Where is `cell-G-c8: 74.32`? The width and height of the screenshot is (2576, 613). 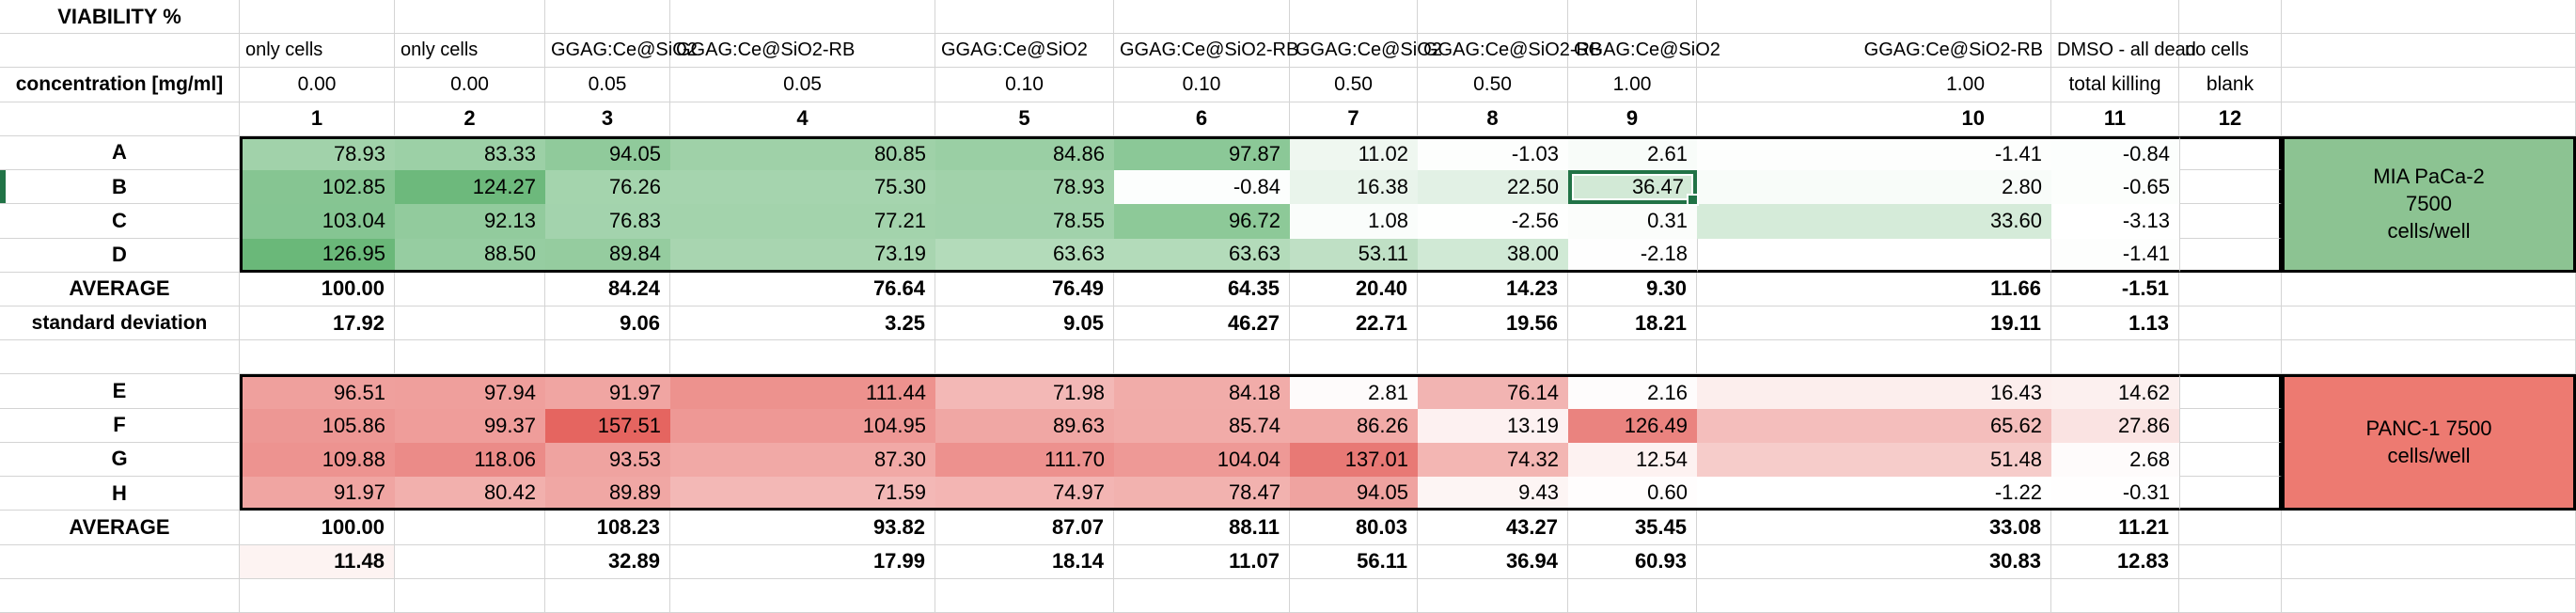 cell-G-c8: 74.32 is located at coordinates (1493, 460).